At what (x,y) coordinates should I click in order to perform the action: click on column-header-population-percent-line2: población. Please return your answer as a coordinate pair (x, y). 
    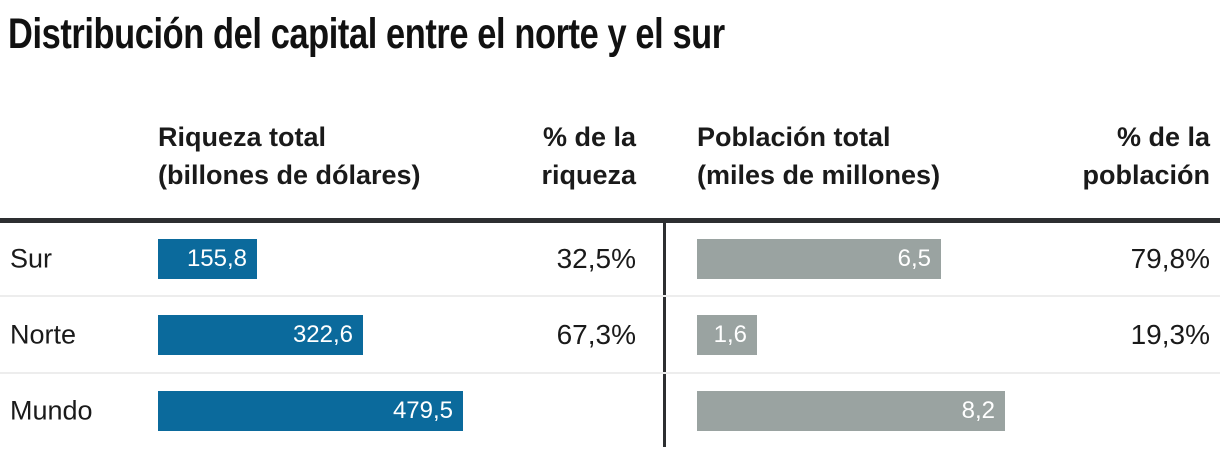
    Looking at the image, I should click on (1146, 175).